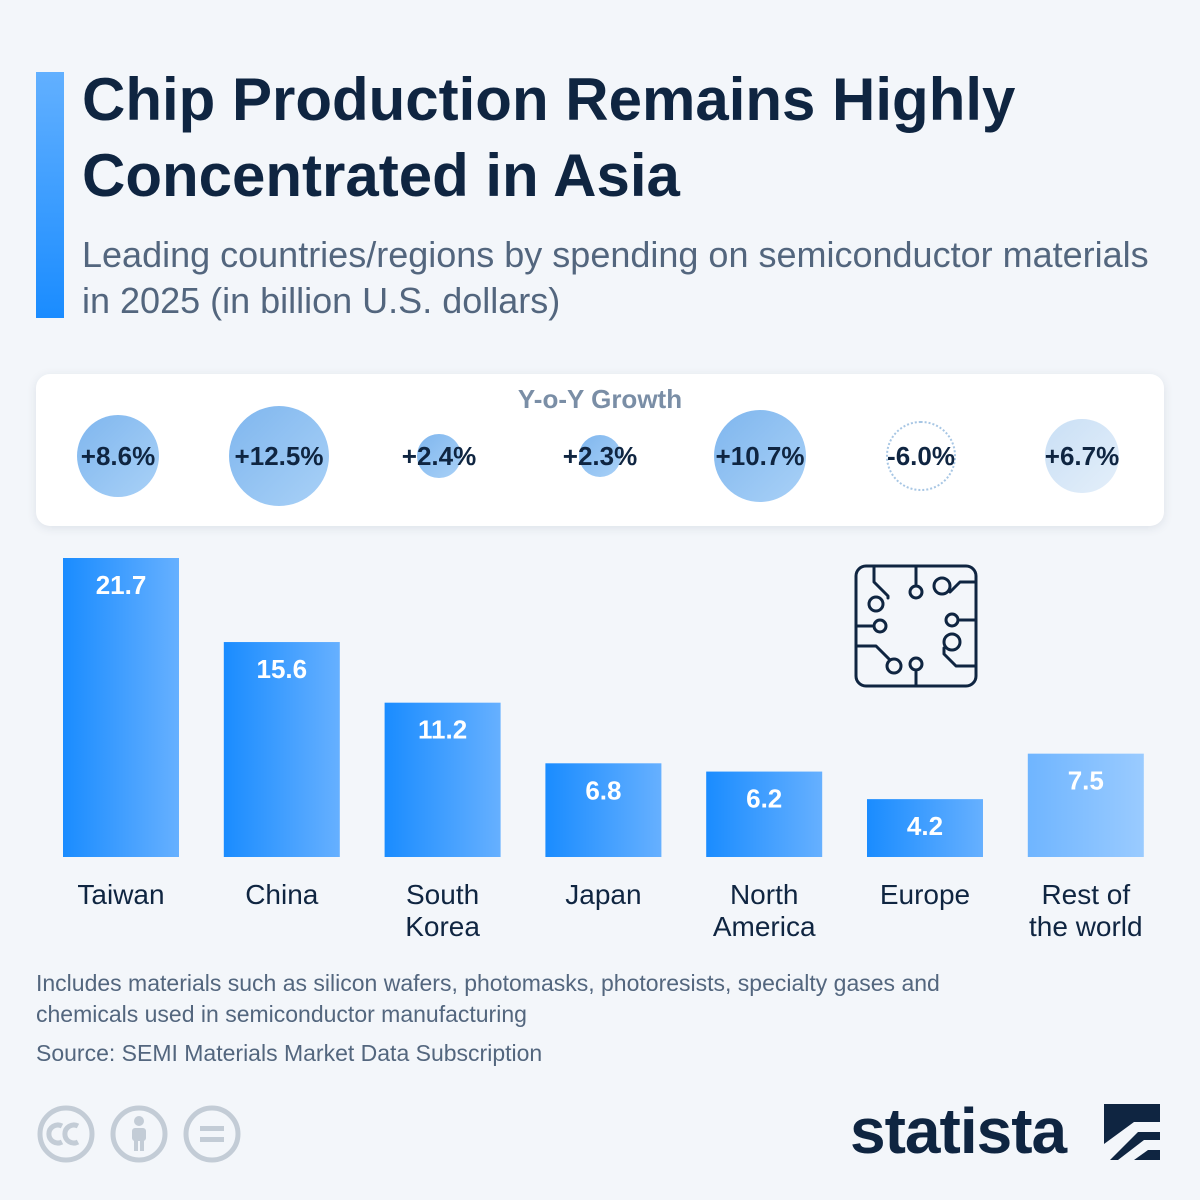 The height and width of the screenshot is (1200, 1200). Describe the element at coordinates (764, 910) in the screenshot. I see `category-label: North America` at that location.